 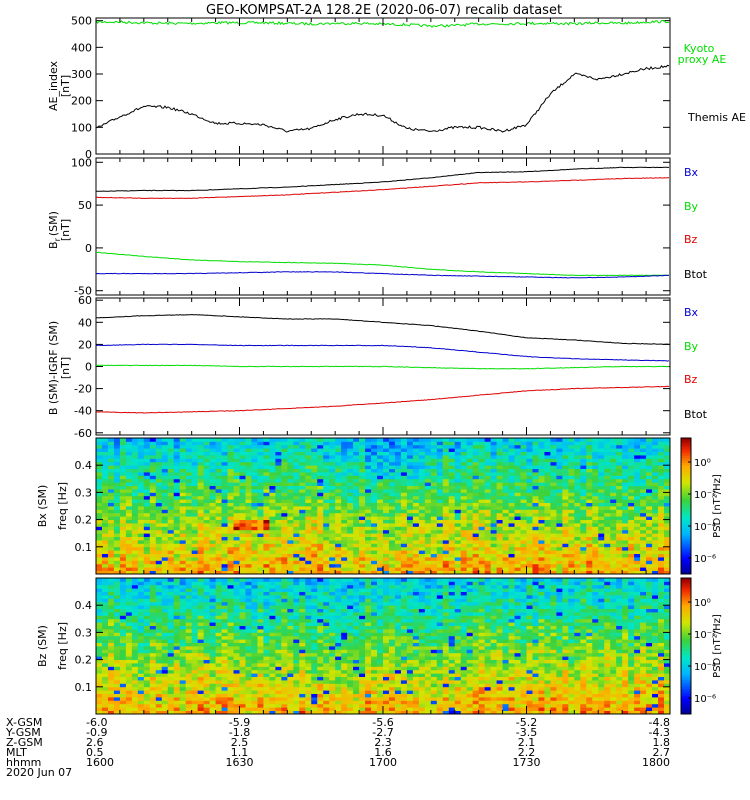 What do you see at coordinates (84, 492) in the screenshot?
I see `y-tick-label: 0.3` at bounding box center [84, 492].